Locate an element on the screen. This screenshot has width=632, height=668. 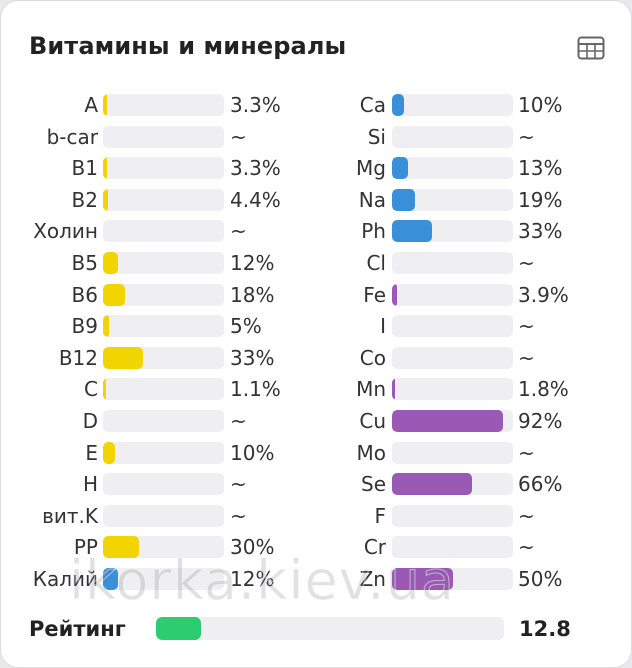
vitamin-label: b-car is located at coordinates (72, 136).